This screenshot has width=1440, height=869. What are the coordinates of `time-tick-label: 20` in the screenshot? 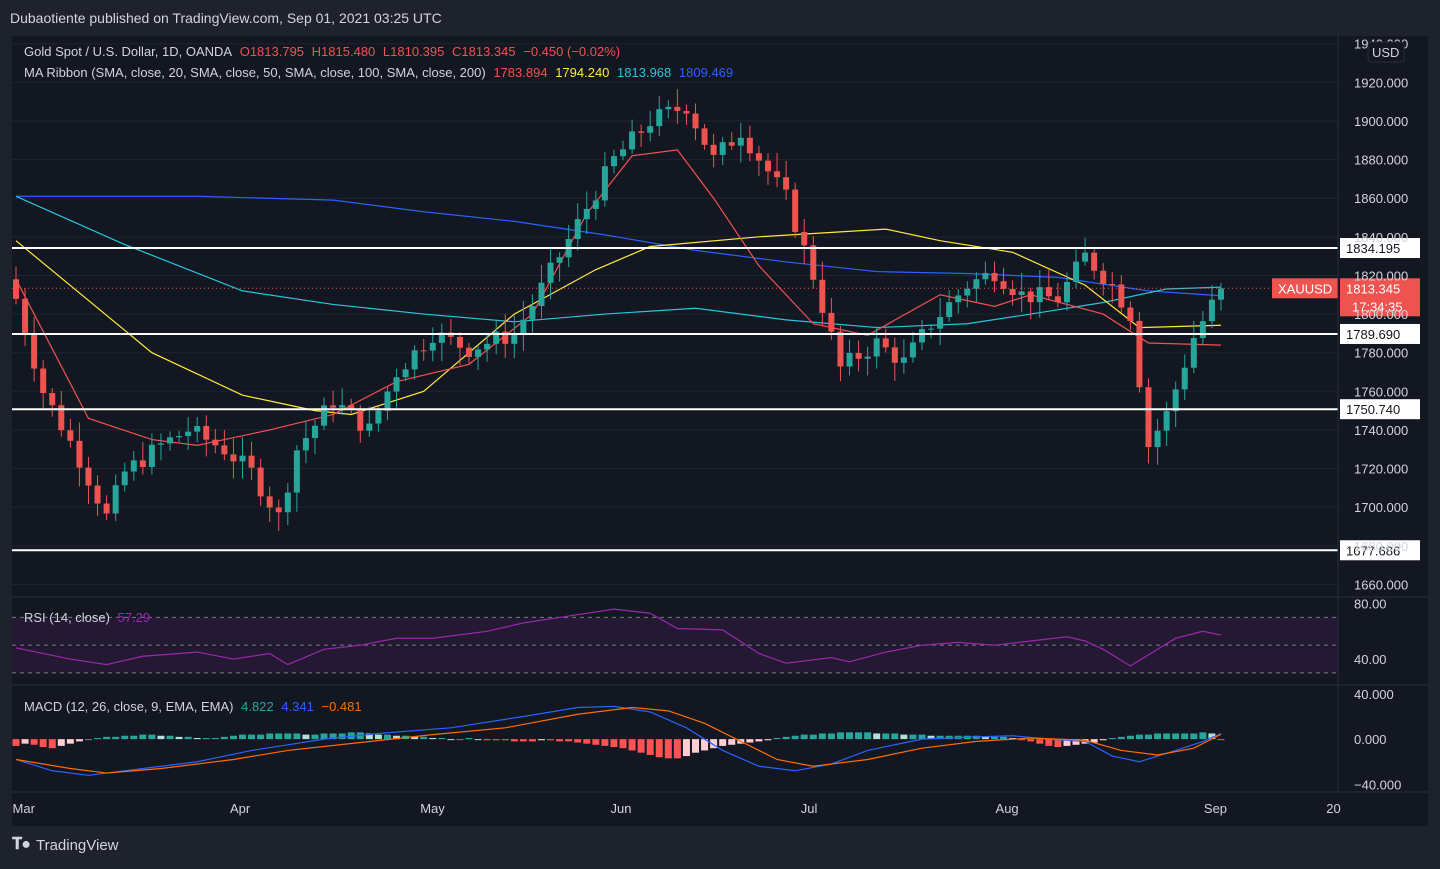 It's located at (1333, 808).